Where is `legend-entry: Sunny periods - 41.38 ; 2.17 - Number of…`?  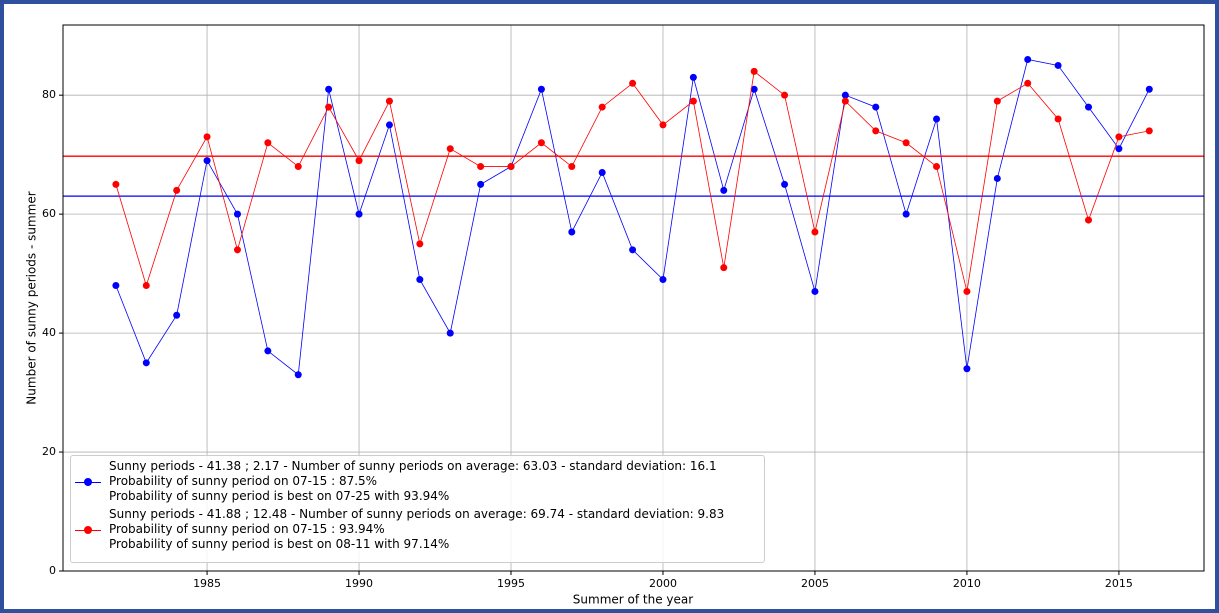
legend-entry: Sunny periods - 41.38 ; 2.17 - Number of… is located at coordinates (417, 481).